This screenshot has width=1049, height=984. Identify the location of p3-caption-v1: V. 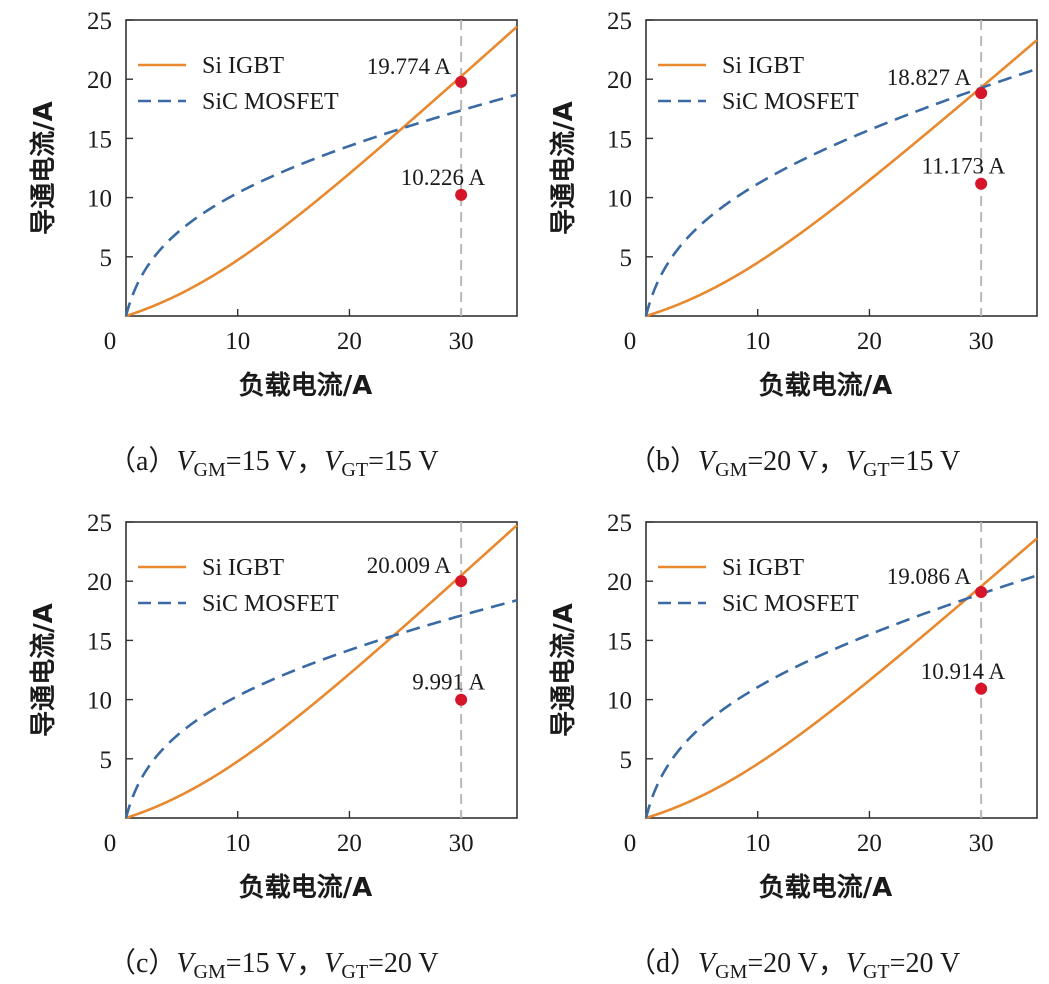
(708, 963).